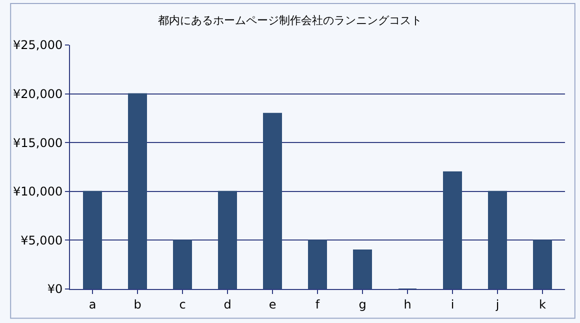 This screenshot has width=580, height=323. What do you see at coordinates (317, 304) in the screenshot?
I see `x-tick-label: f` at bounding box center [317, 304].